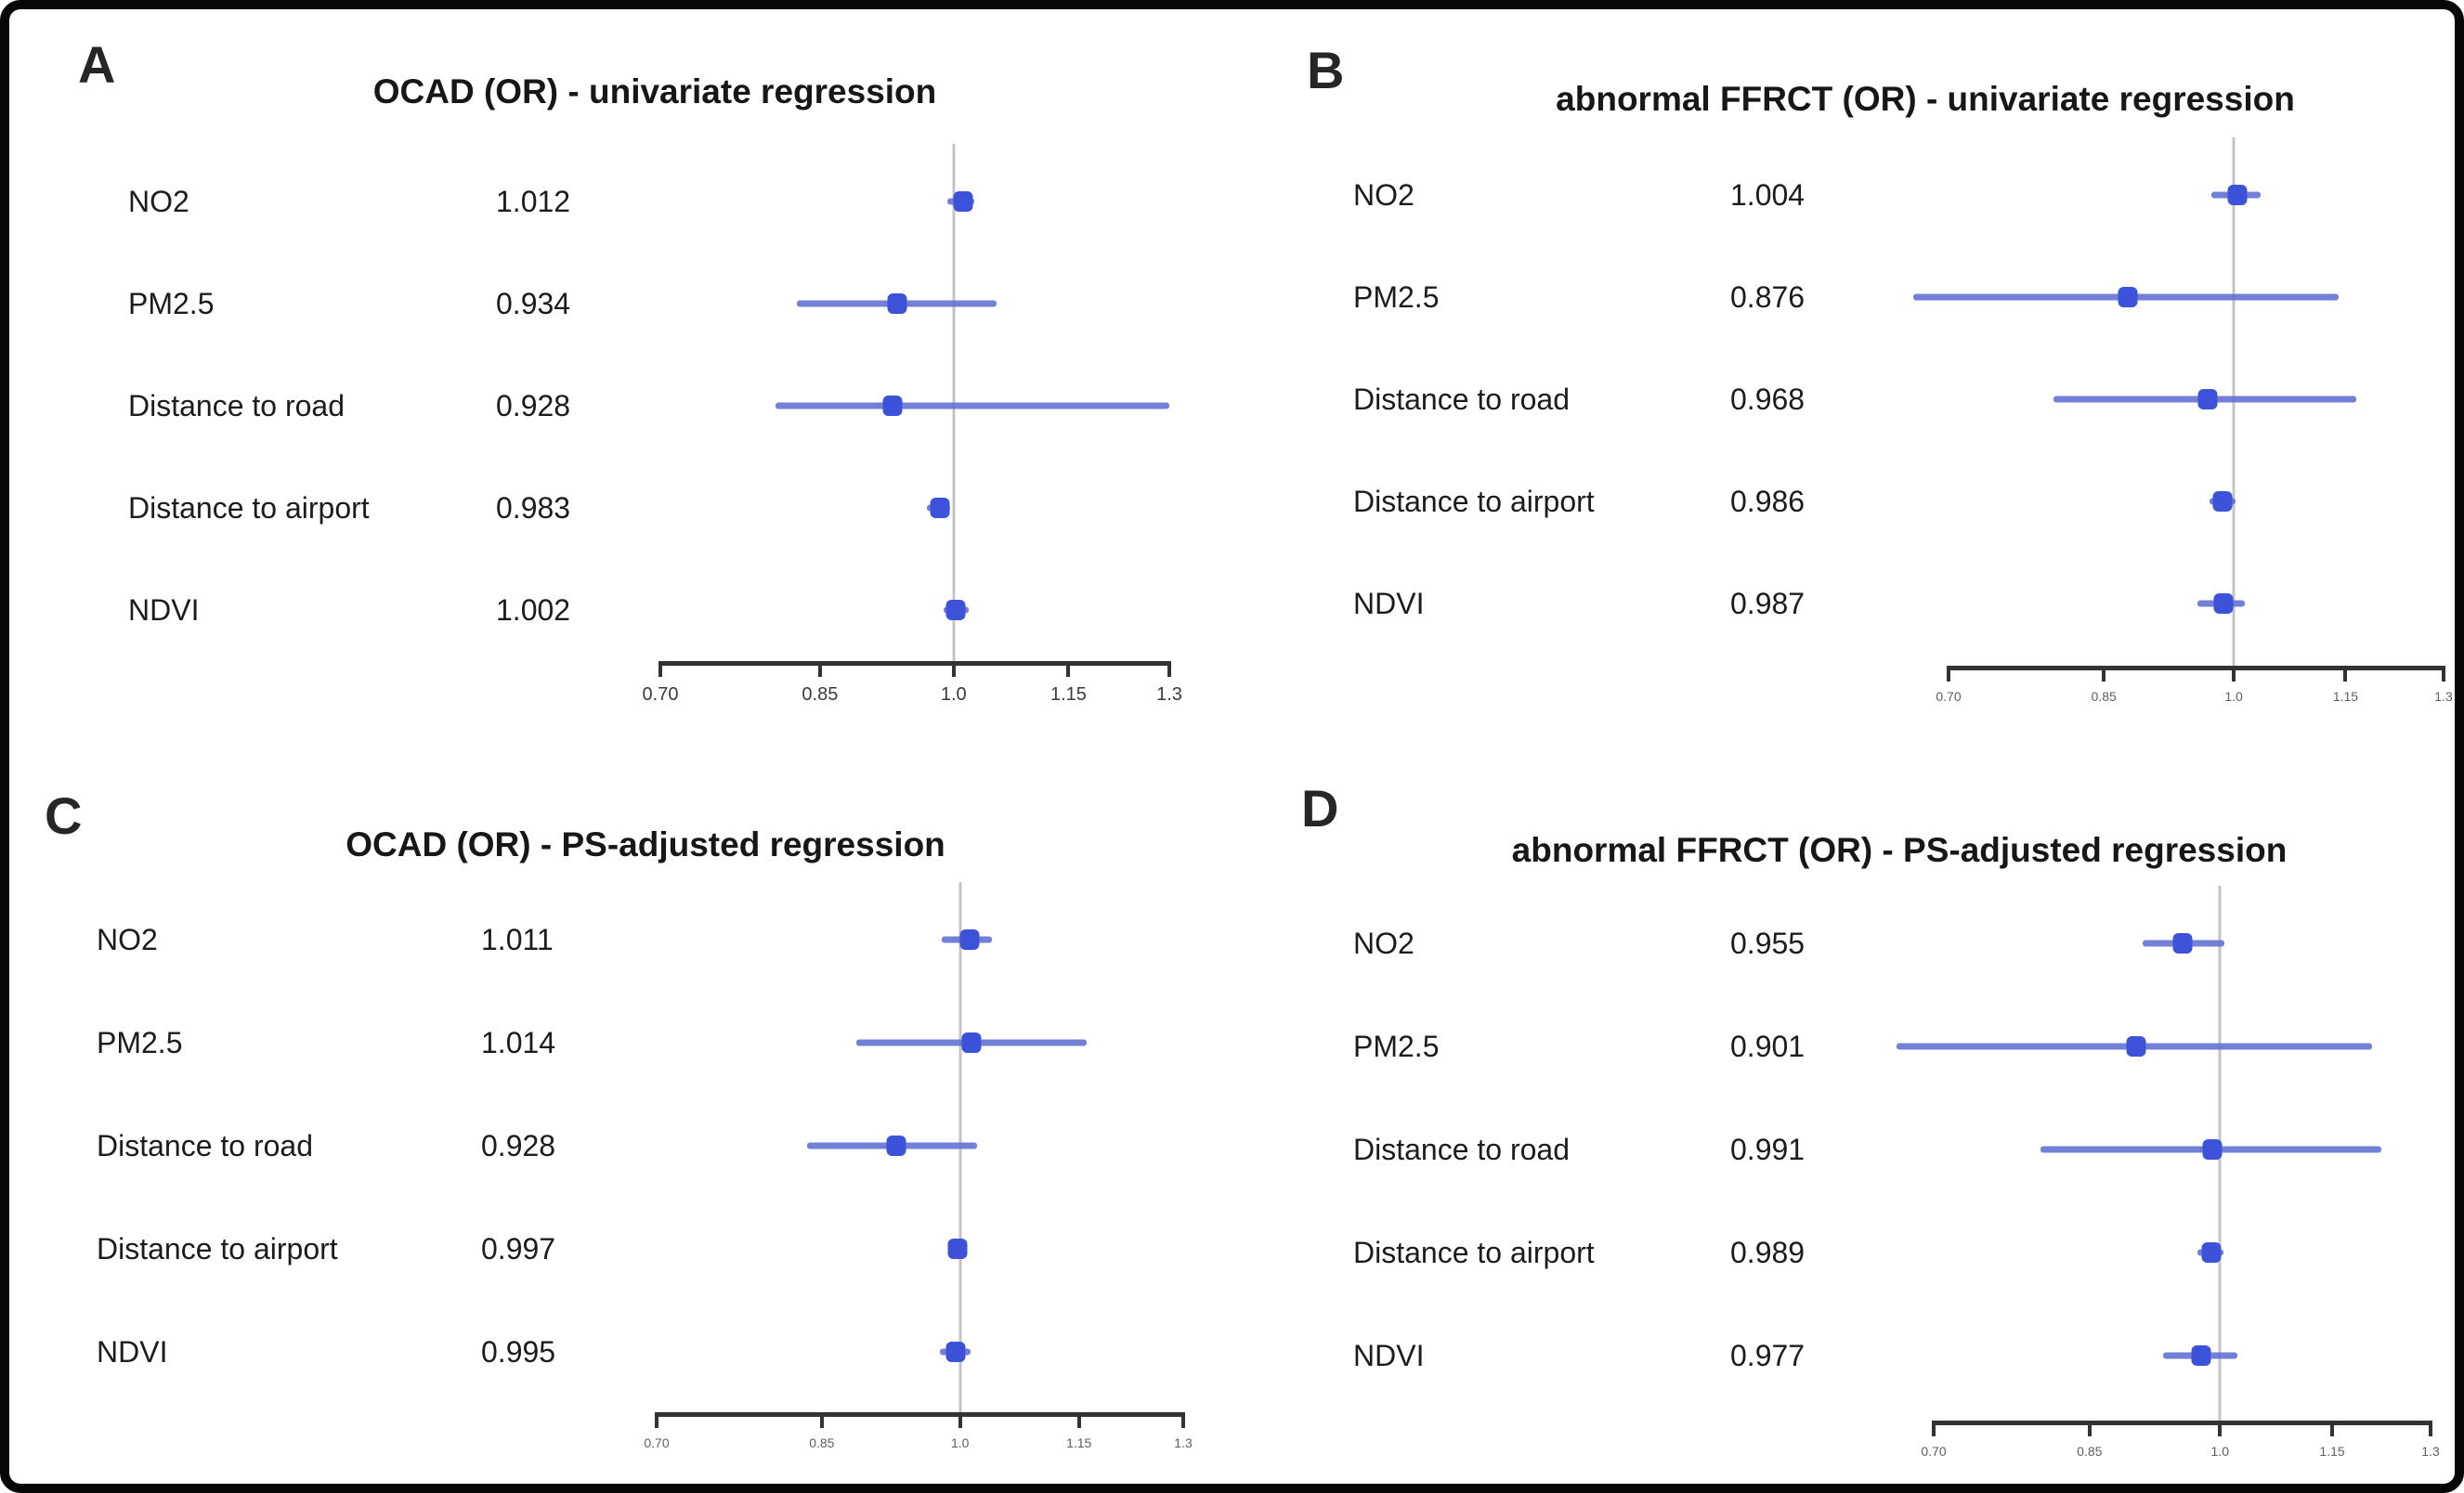  Describe the element at coordinates (518, 1352) in the screenshot. I see `row-or-value: 0.995` at that location.